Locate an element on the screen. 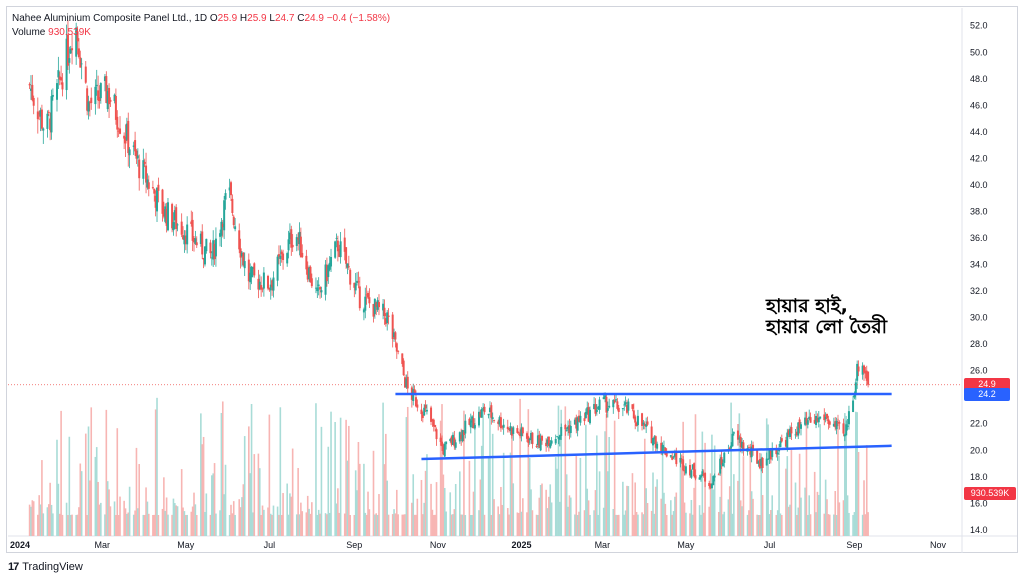  symbol-title: Nahee Aluminium Composite Panel Ltd., 1D is located at coordinates (110, 18).